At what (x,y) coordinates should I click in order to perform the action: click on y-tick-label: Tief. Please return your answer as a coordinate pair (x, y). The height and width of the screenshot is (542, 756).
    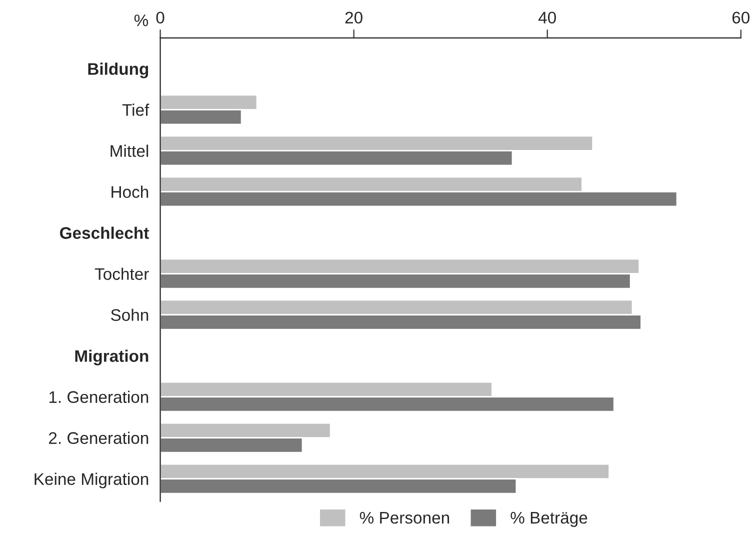
    Looking at the image, I should click on (136, 110).